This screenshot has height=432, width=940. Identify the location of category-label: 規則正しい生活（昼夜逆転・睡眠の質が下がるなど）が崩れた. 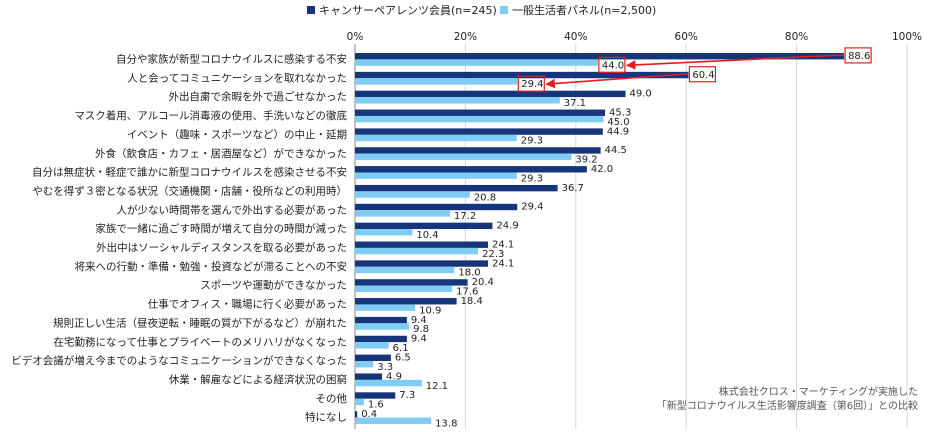
(200, 322).